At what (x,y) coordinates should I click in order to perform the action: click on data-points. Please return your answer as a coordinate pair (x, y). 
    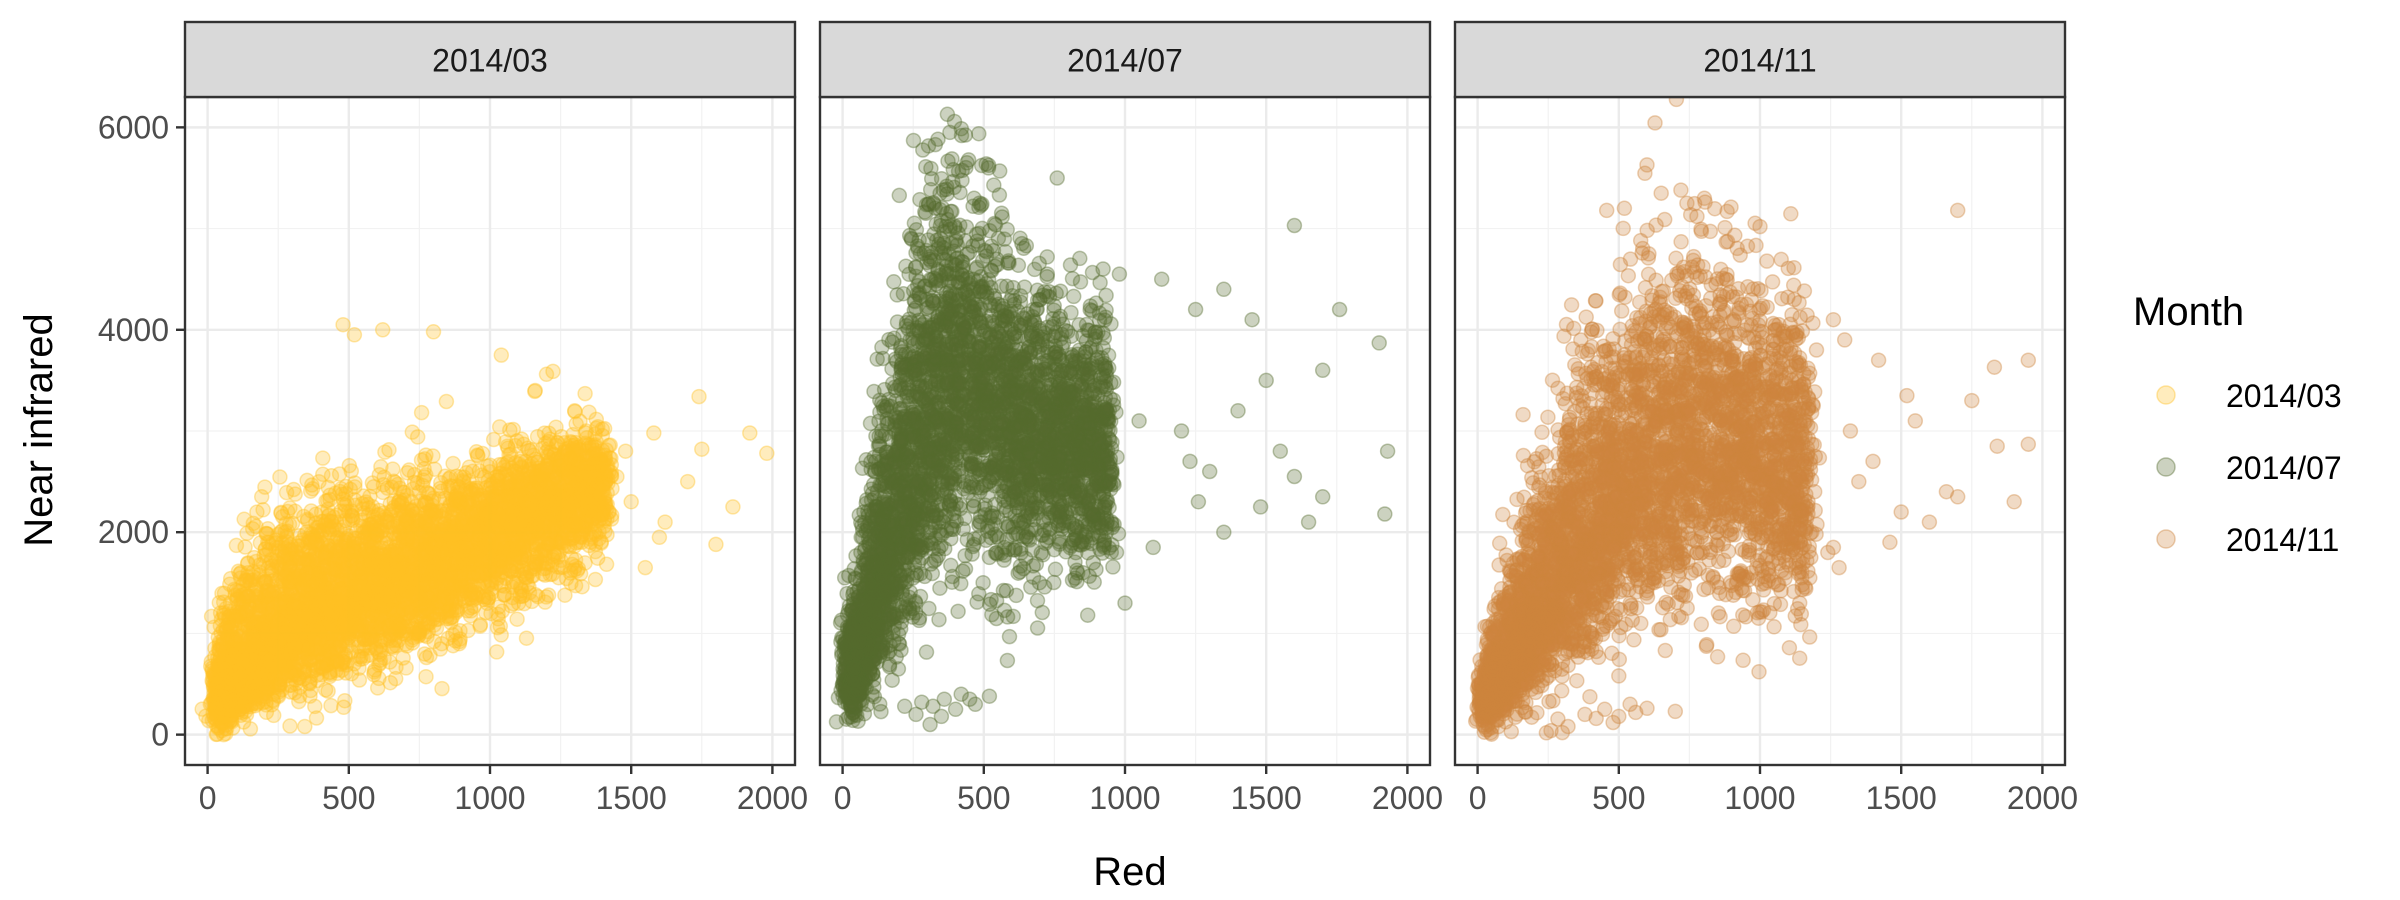
    Looking at the image, I should click on (484, 529).